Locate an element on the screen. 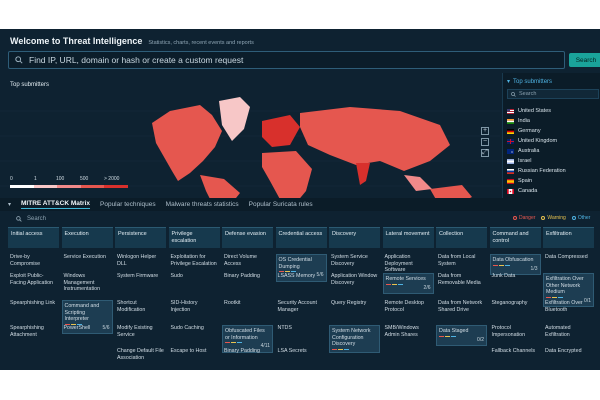  list-item: Australia is located at coordinates (536, 151).